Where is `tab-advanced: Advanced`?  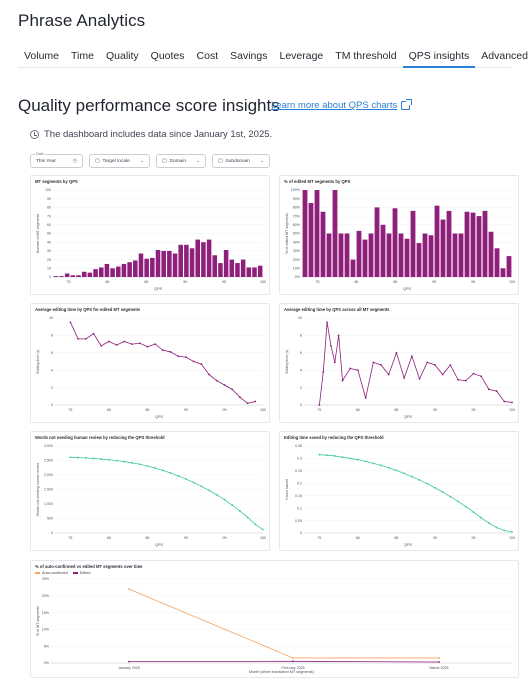
tab-advanced: Advanced is located at coordinates (504, 56).